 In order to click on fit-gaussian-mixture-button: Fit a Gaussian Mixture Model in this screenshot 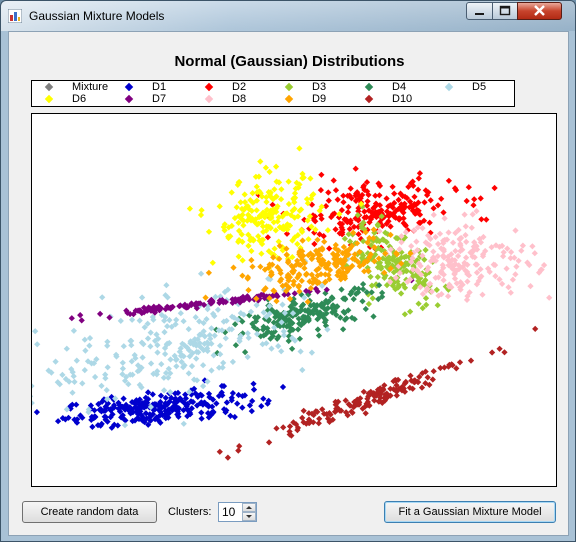, I will do `click(470, 512)`.